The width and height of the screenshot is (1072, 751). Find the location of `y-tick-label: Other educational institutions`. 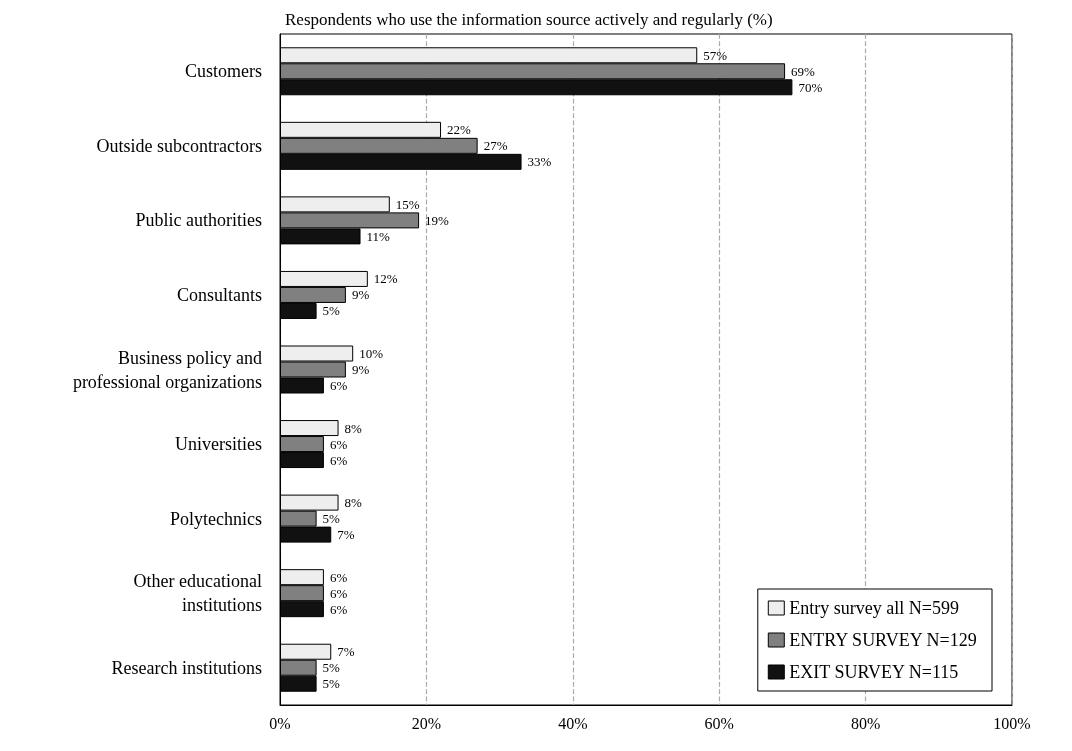

y-tick-label: Other educational institutions is located at coordinates (197, 593).